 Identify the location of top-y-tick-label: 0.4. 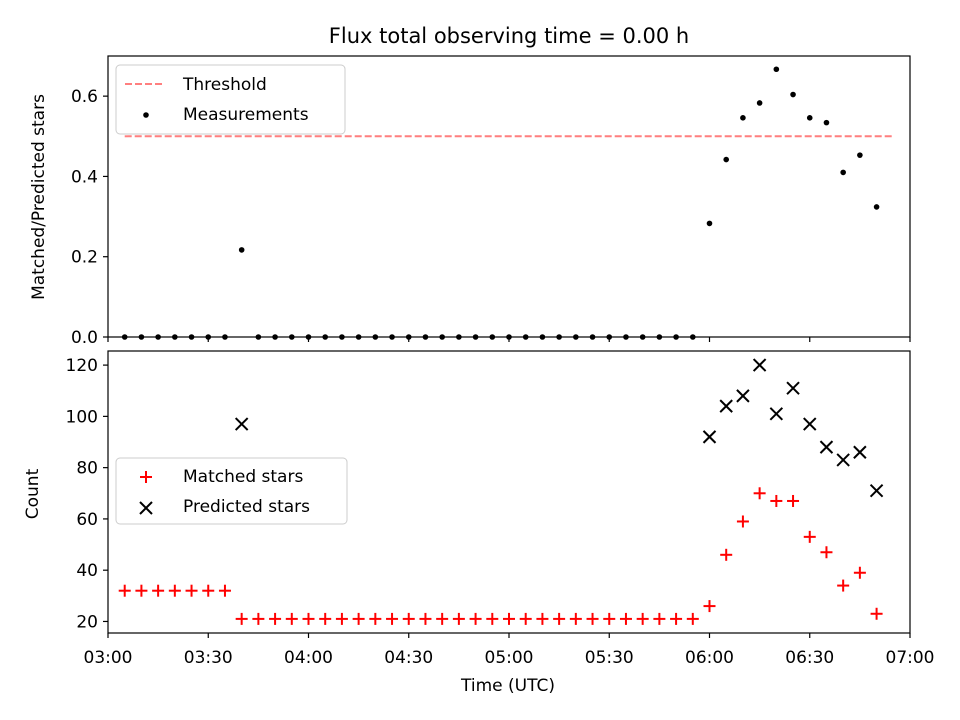
(84, 177).